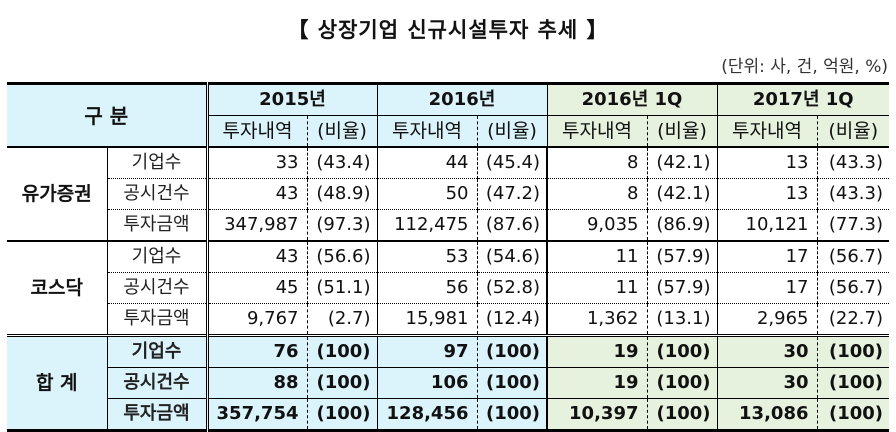  Describe the element at coordinates (57, 193) in the screenshot. I see `group-label-kospi: 유가증권` at that location.